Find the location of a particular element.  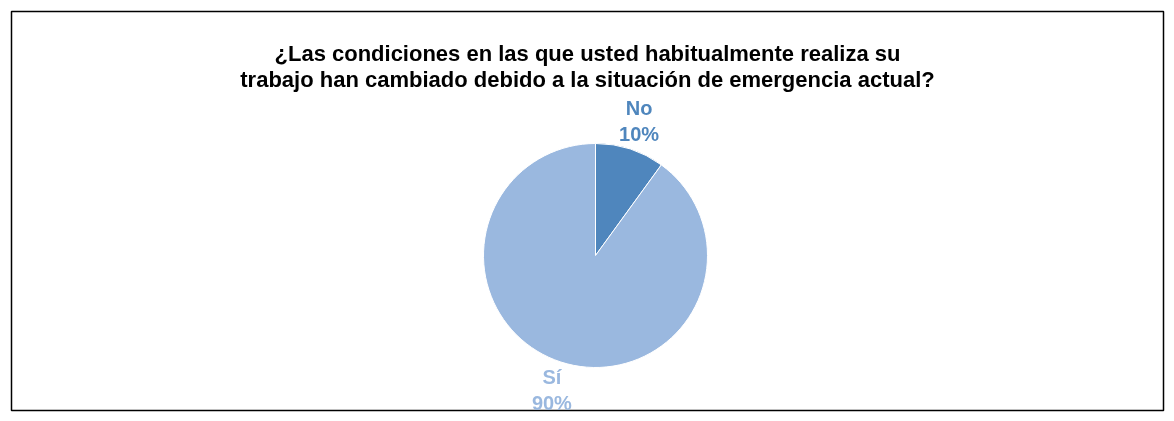

slice-label: Sí is located at coordinates (552, 376).